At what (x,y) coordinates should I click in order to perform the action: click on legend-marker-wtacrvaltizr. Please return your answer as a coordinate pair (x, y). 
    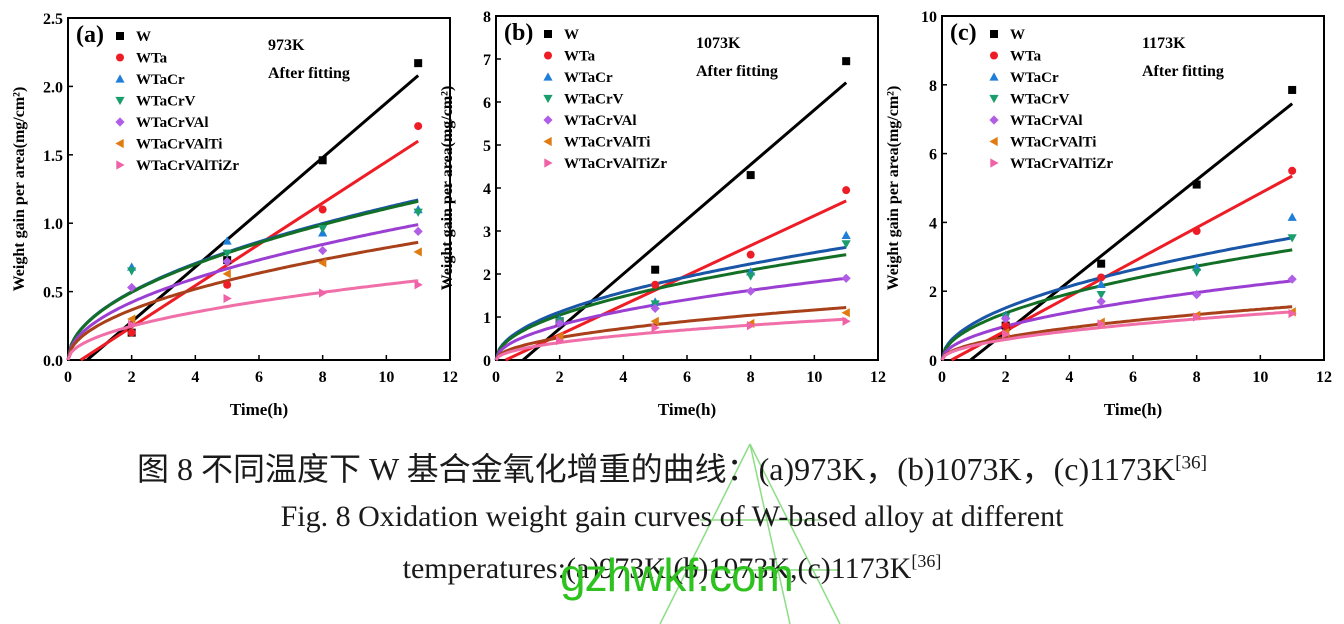
    Looking at the image, I should click on (994, 163).